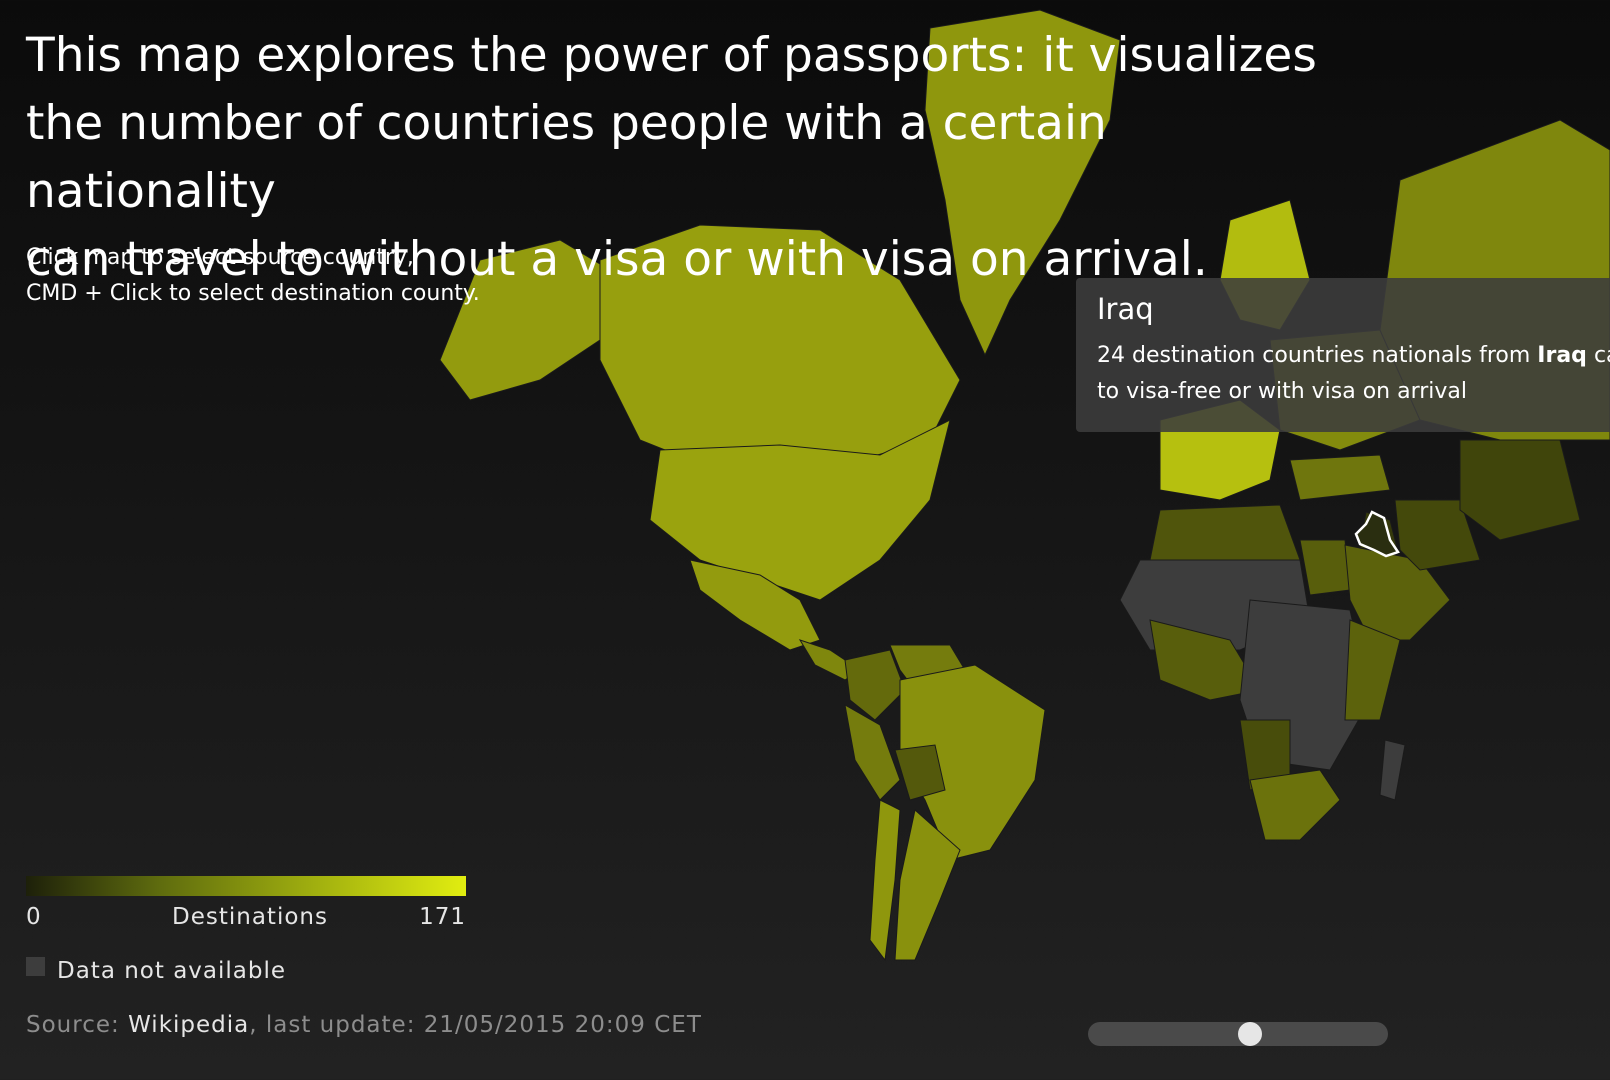 The image size is (1610, 1080). What do you see at coordinates (246, 886) in the screenshot?
I see `legend-color-scale` at bounding box center [246, 886].